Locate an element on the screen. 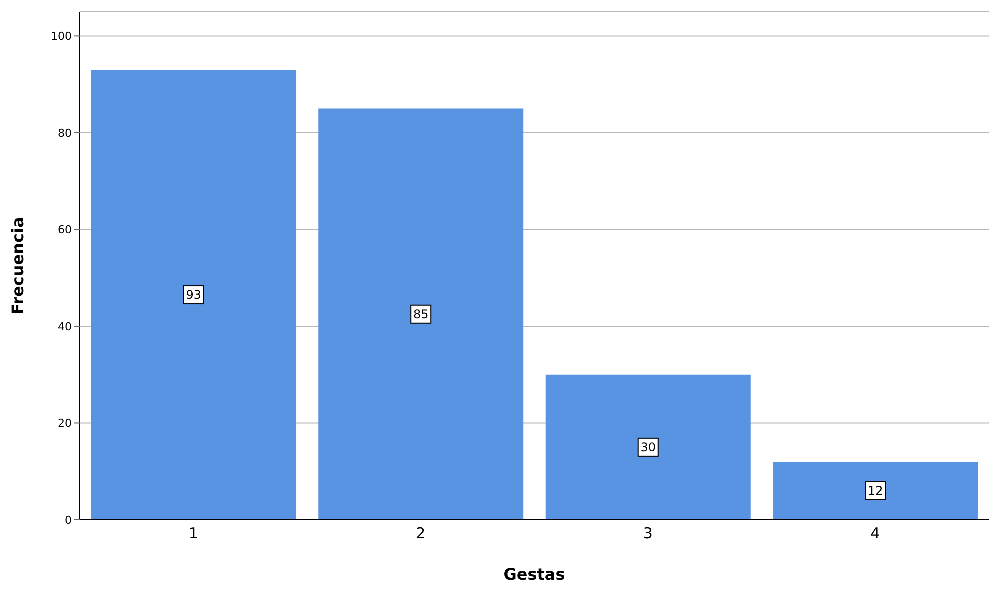 The height and width of the screenshot is (597, 997). x-axis-title: Gestas is located at coordinates (535, 574).